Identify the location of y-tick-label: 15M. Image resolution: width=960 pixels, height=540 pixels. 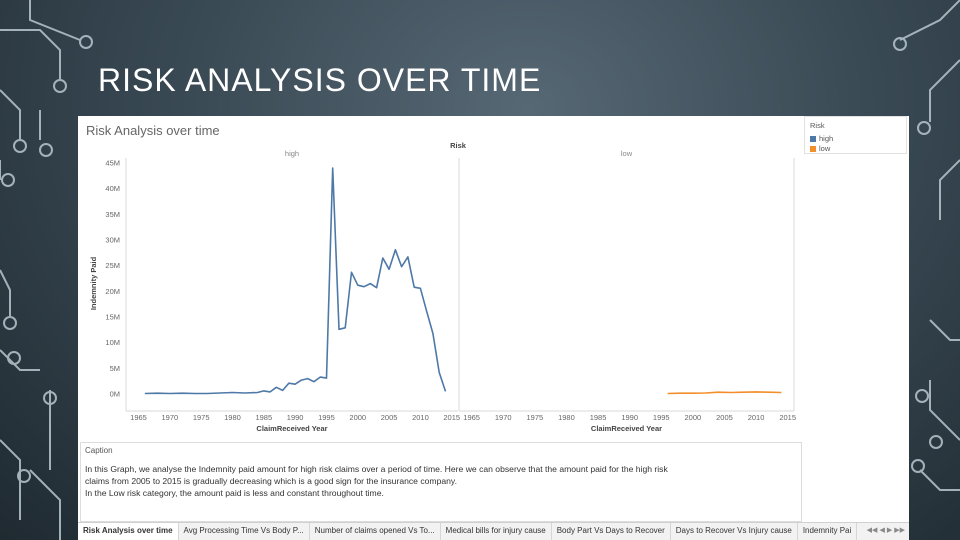
(112, 317).